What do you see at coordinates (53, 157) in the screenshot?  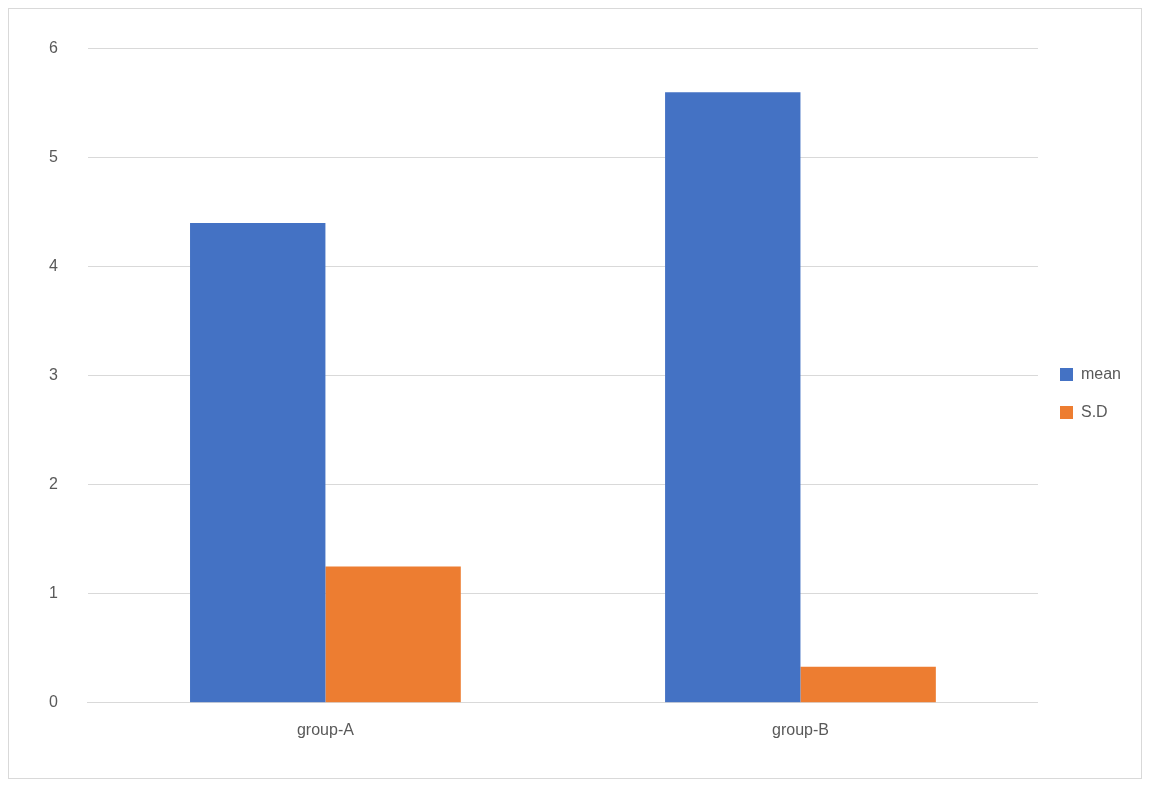 I see `y-tick-label: 5` at bounding box center [53, 157].